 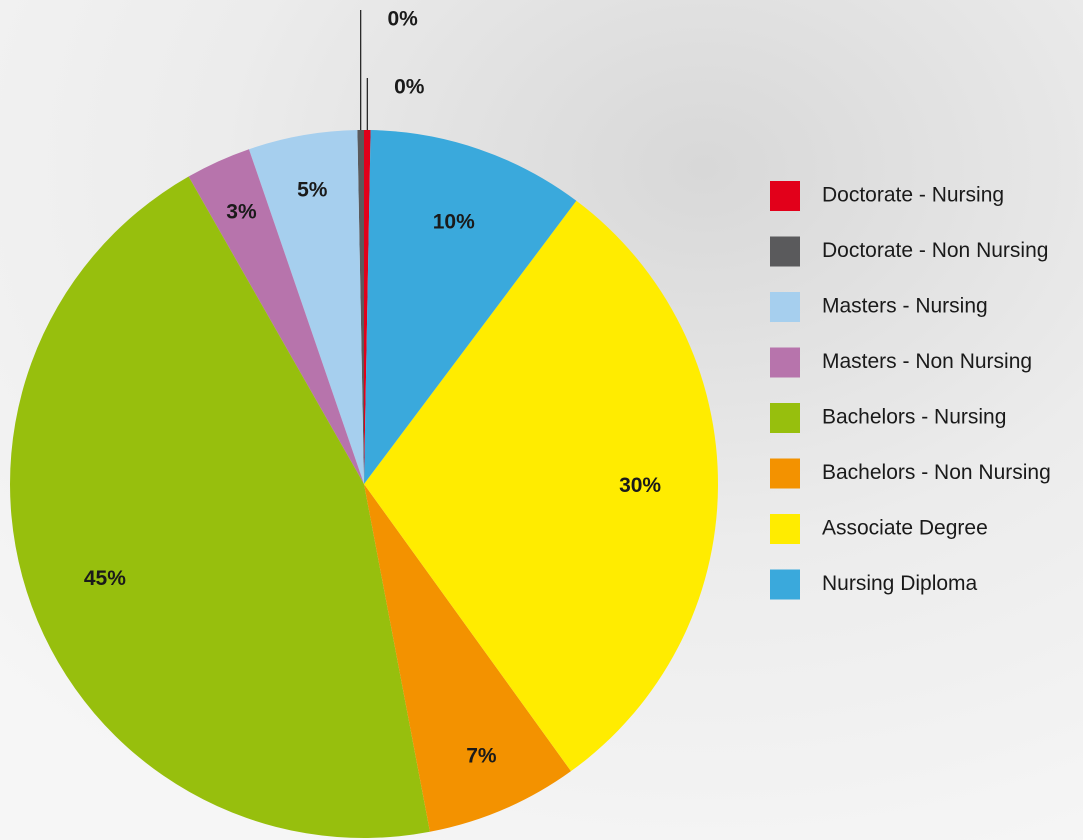 I want to click on data-label: 5%, so click(x=312, y=190).